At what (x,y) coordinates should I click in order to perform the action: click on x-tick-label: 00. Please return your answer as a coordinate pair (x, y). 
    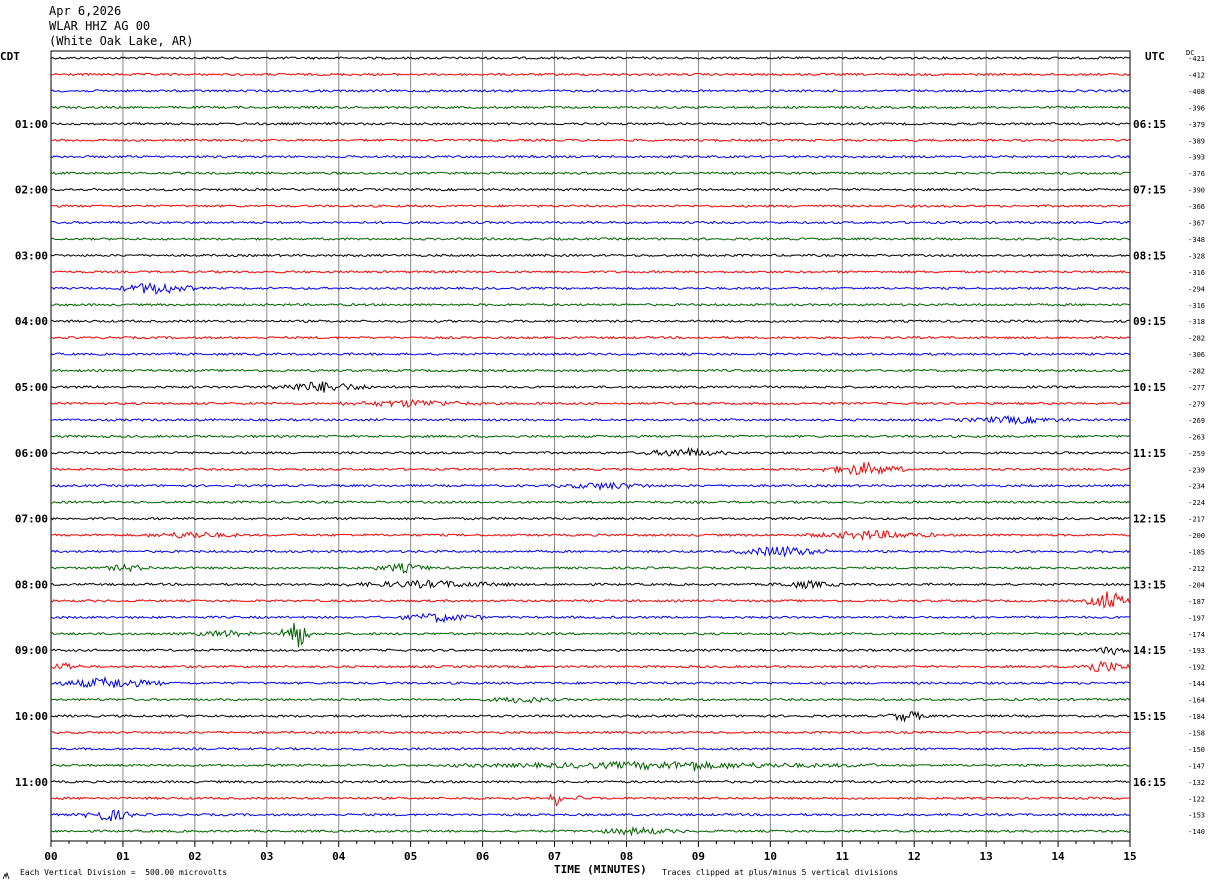
    Looking at the image, I should click on (50, 856).